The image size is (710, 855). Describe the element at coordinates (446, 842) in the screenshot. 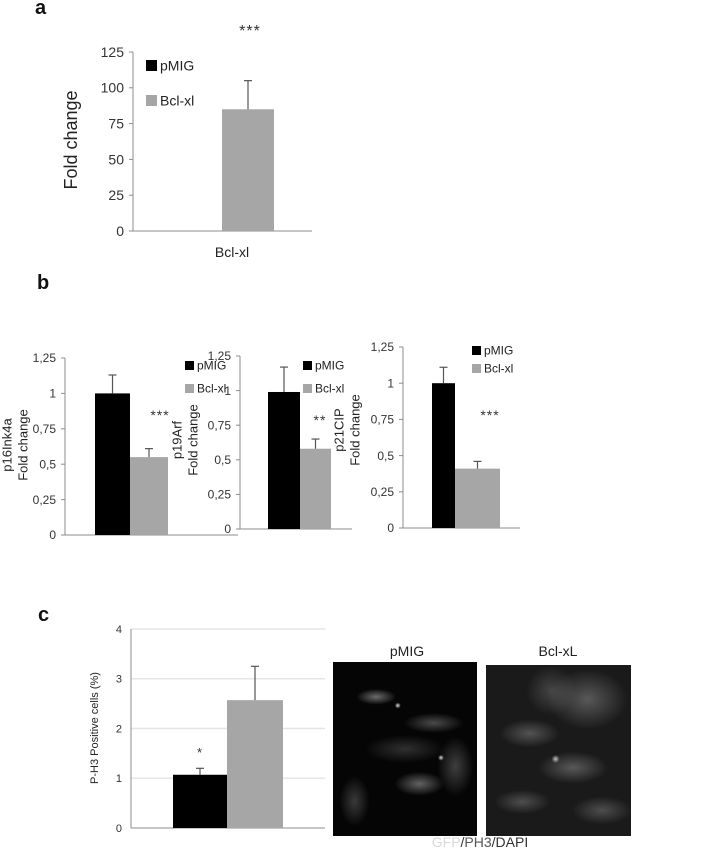

I see `caption-gfp: GFP` at that location.